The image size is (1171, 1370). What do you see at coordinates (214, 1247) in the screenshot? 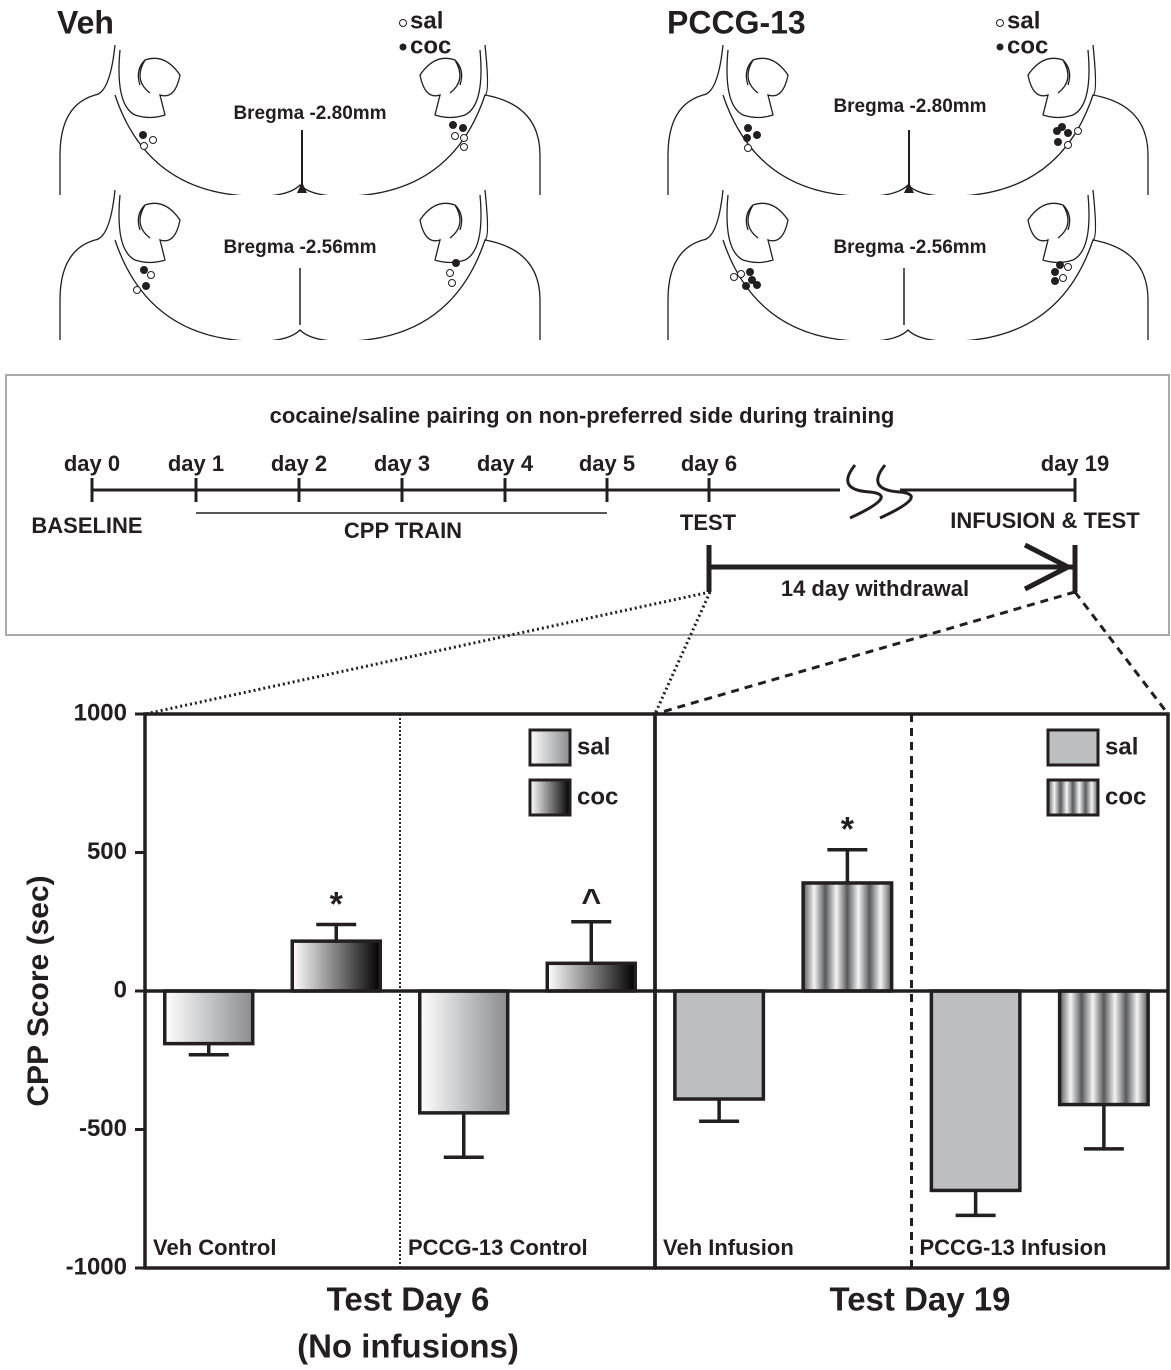
I see `category-label: Veh Control` at bounding box center [214, 1247].